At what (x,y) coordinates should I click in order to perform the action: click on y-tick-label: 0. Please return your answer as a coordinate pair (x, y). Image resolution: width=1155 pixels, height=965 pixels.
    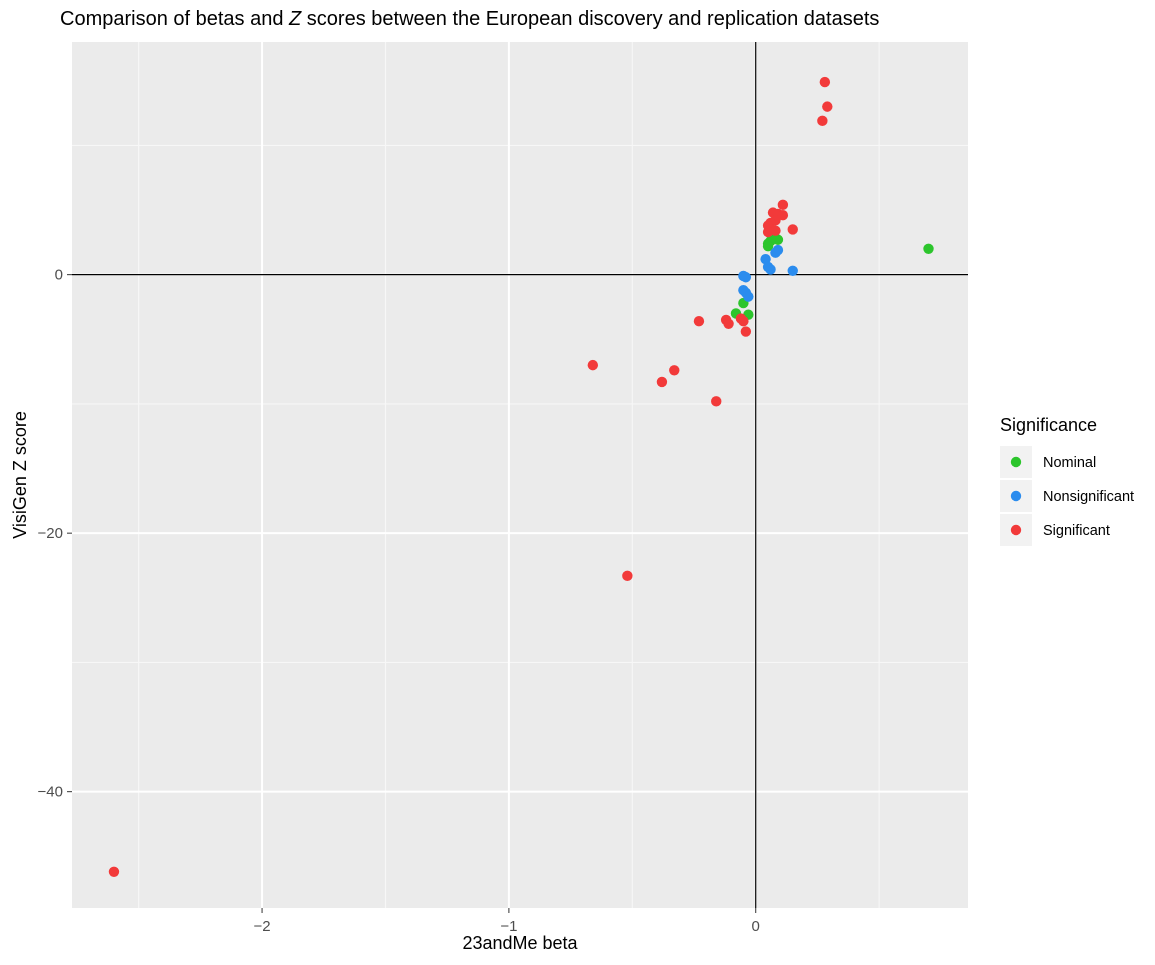
    Looking at the image, I should click on (59, 275).